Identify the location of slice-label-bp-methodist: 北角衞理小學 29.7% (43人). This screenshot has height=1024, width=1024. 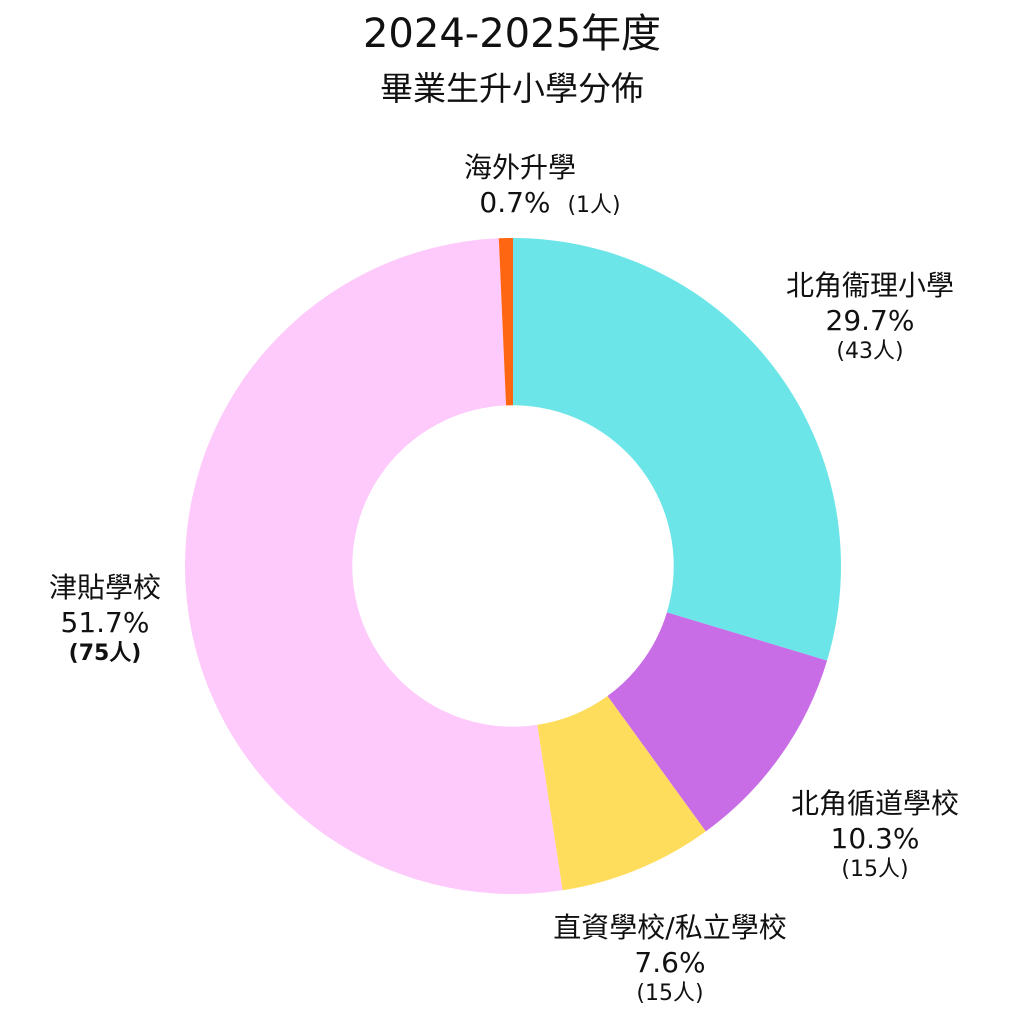
(870, 317).